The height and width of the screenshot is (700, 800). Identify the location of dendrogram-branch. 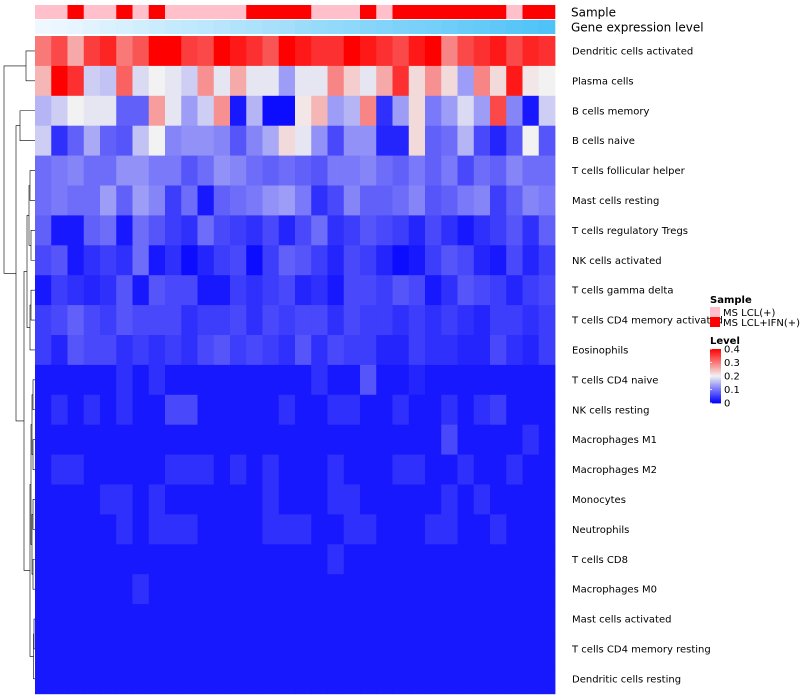
(33, 395).